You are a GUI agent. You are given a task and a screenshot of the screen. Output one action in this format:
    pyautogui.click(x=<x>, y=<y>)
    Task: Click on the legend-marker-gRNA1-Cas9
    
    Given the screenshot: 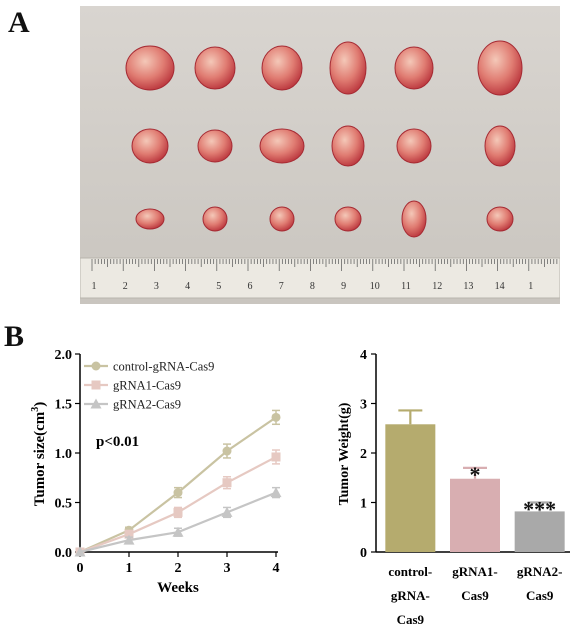 What is the action you would take?
    pyautogui.click(x=96, y=385)
    